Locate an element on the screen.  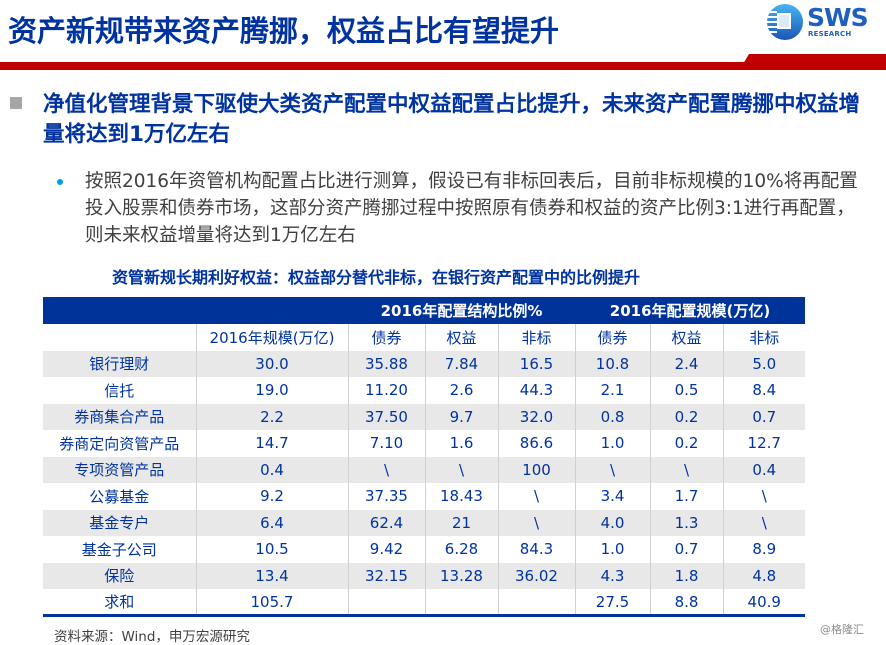
column-header: 2016年规模(万亿) is located at coordinates (271, 337).